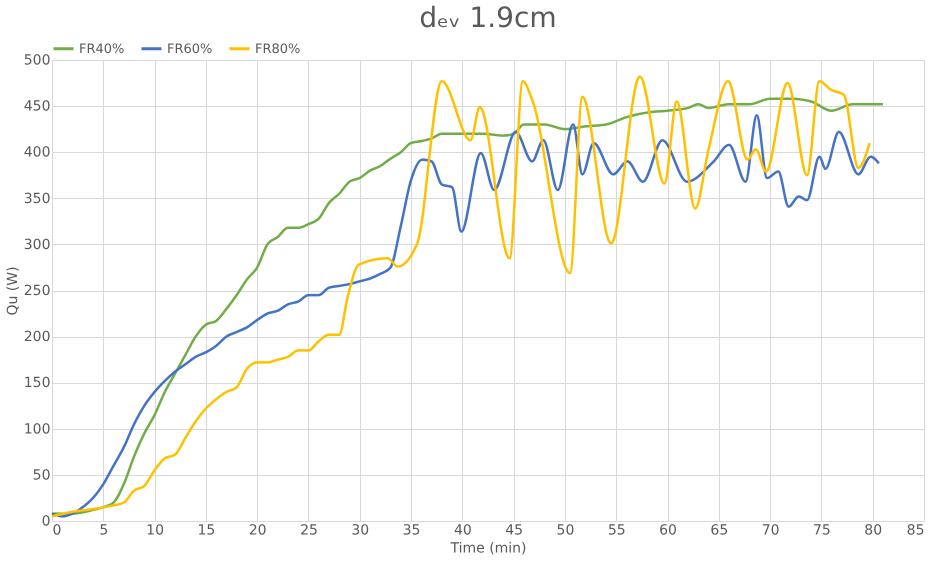 The image size is (942, 573). What do you see at coordinates (488, 17) in the screenshot?
I see `chart-title: dₑᵥ 1.9cm` at bounding box center [488, 17].